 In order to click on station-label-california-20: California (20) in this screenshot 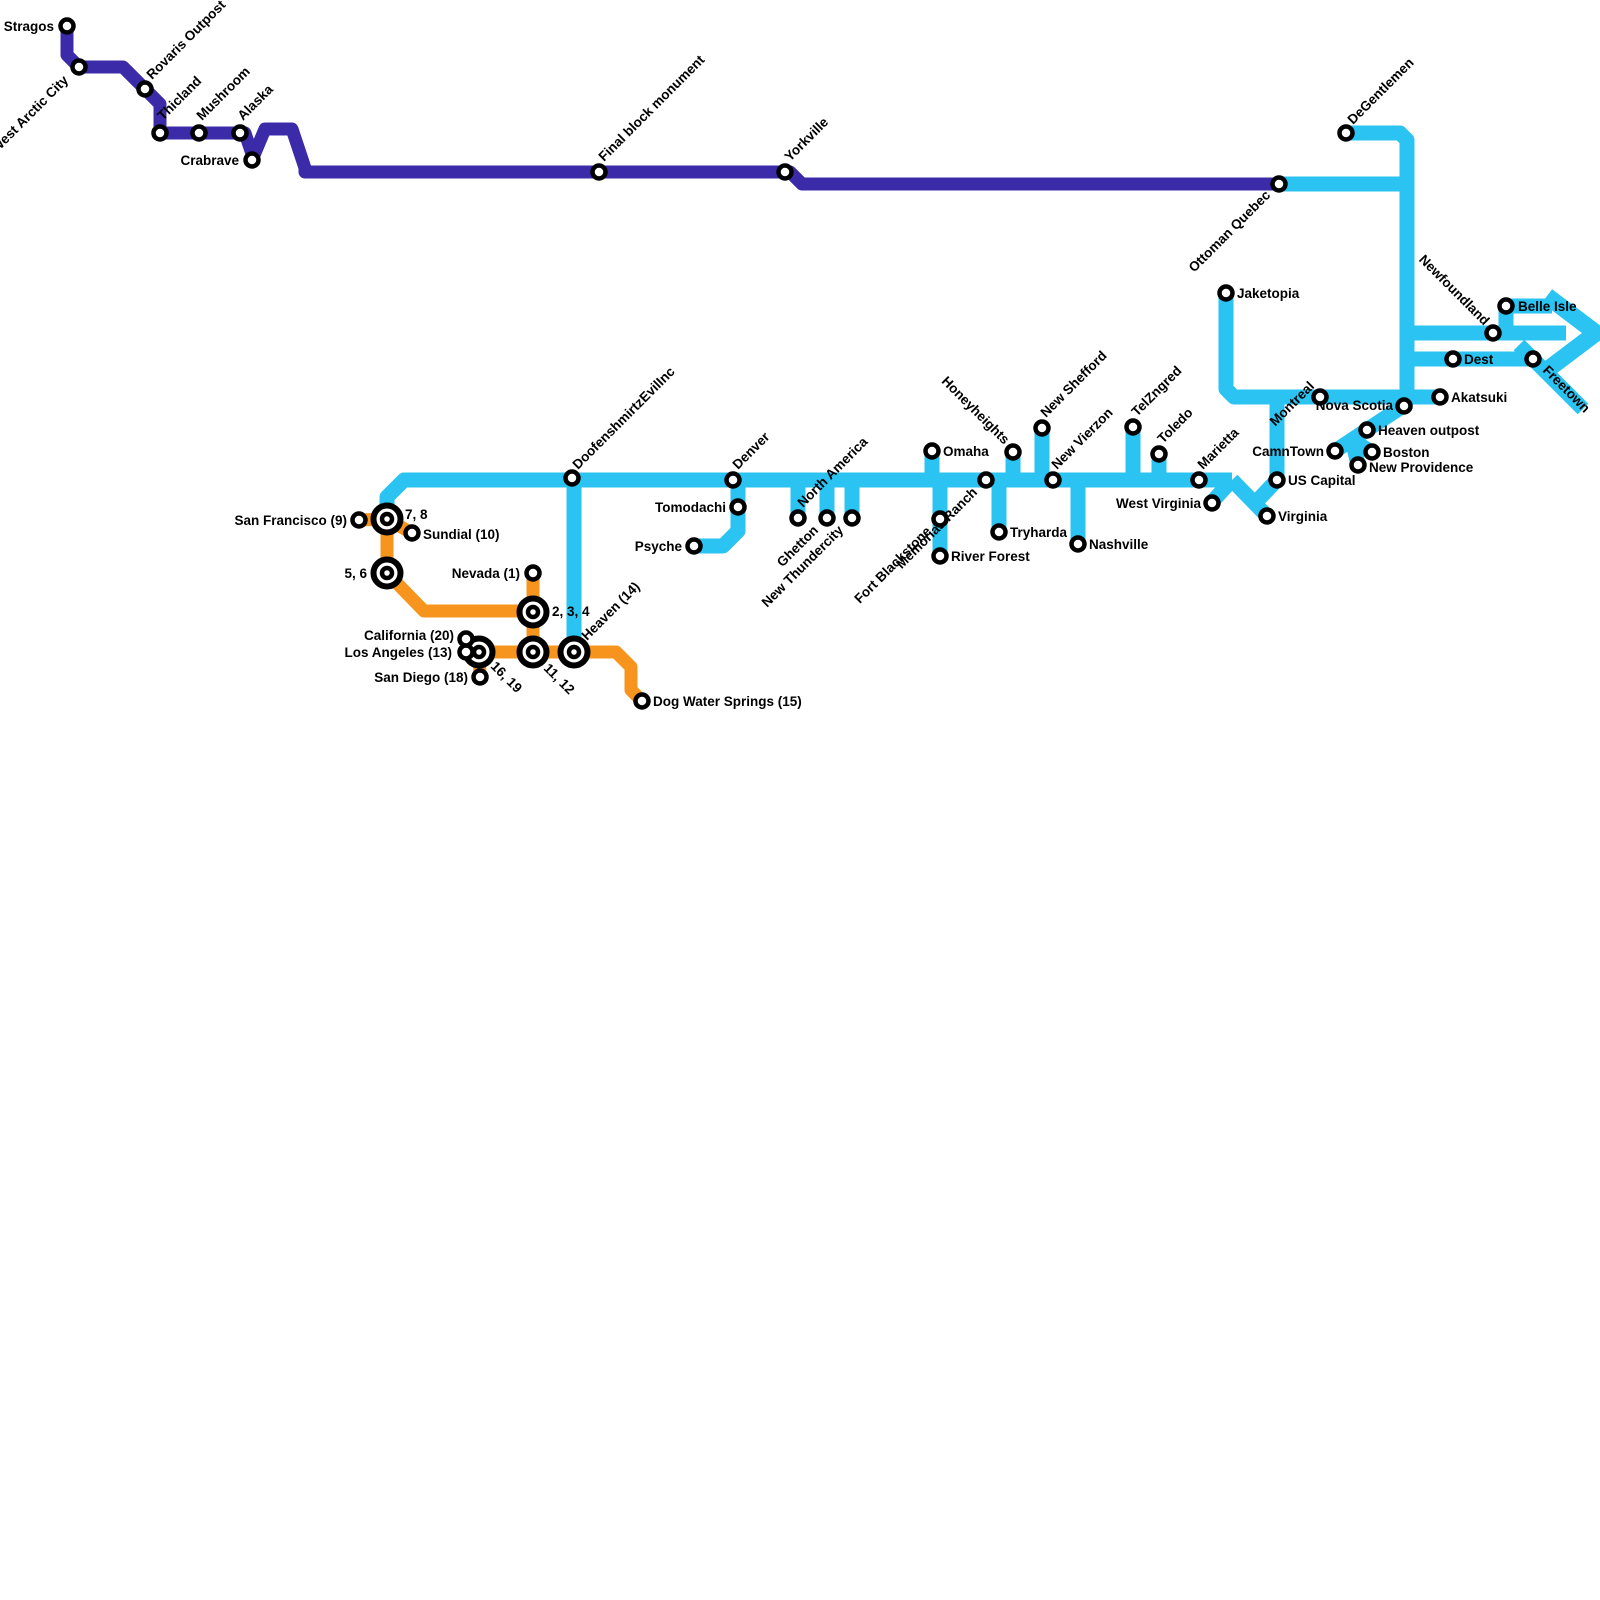, I will do `click(409, 635)`.